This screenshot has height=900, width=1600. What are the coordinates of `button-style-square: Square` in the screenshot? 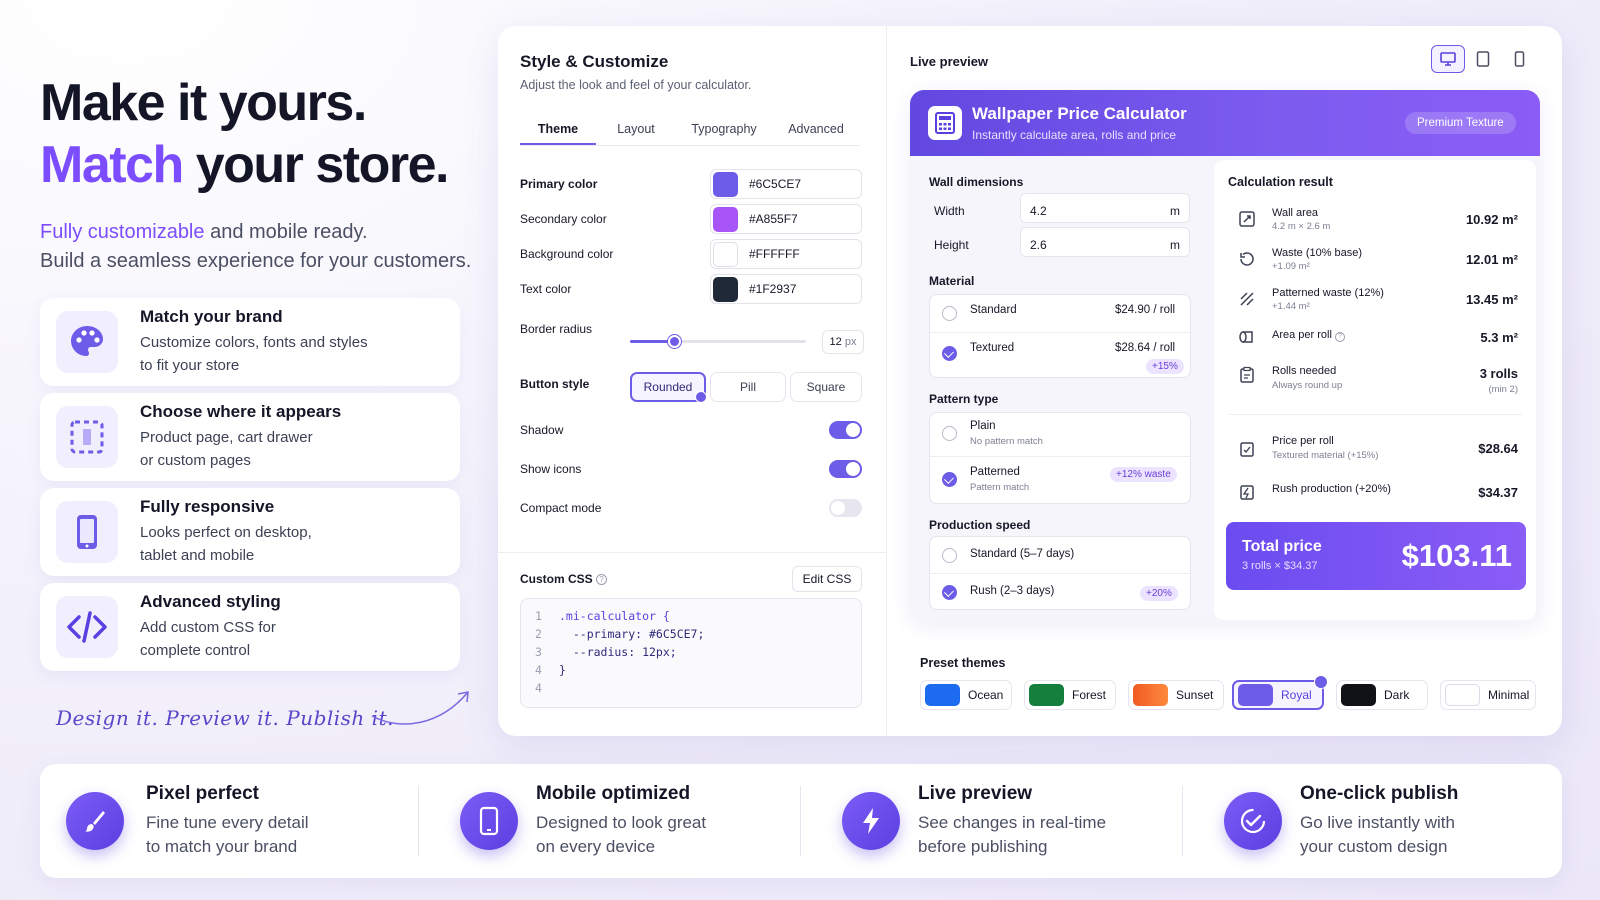 It's located at (826, 387).